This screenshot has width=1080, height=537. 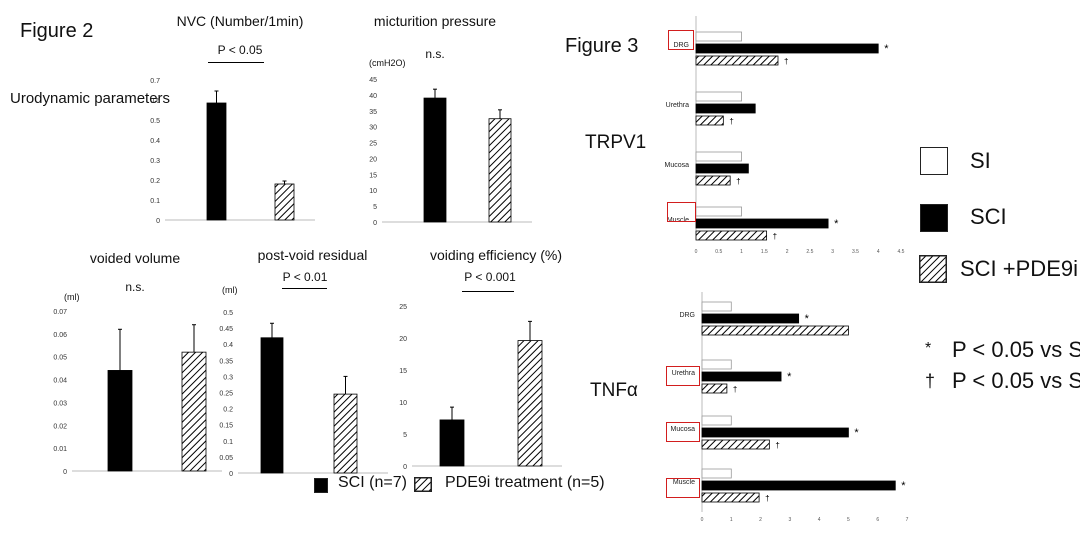 I want to click on figure3-title: Figure 3, so click(x=602, y=46).